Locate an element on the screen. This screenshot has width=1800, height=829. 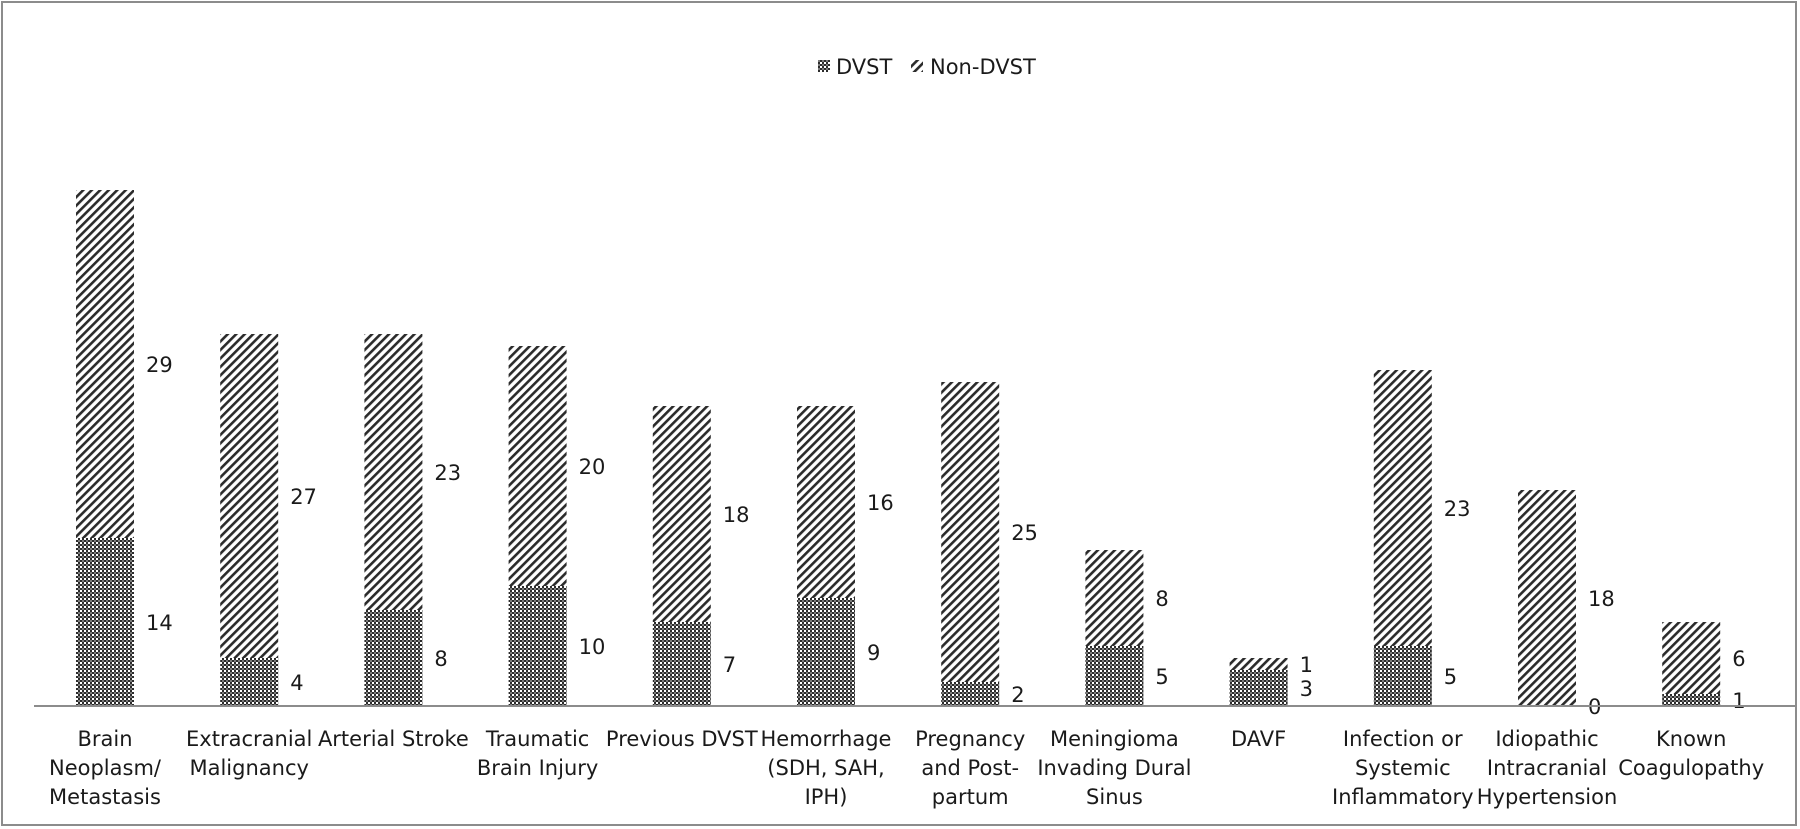
value-label-non-dvst-hemorrhage-sdh-sah-iph: 16 is located at coordinates (880, 503).